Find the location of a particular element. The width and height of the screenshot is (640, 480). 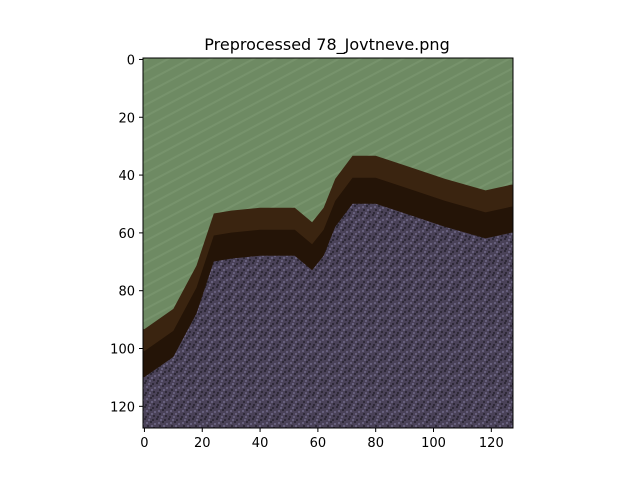

y-axis: 0 20 40 60 80 100 120 is located at coordinates (126, 234).